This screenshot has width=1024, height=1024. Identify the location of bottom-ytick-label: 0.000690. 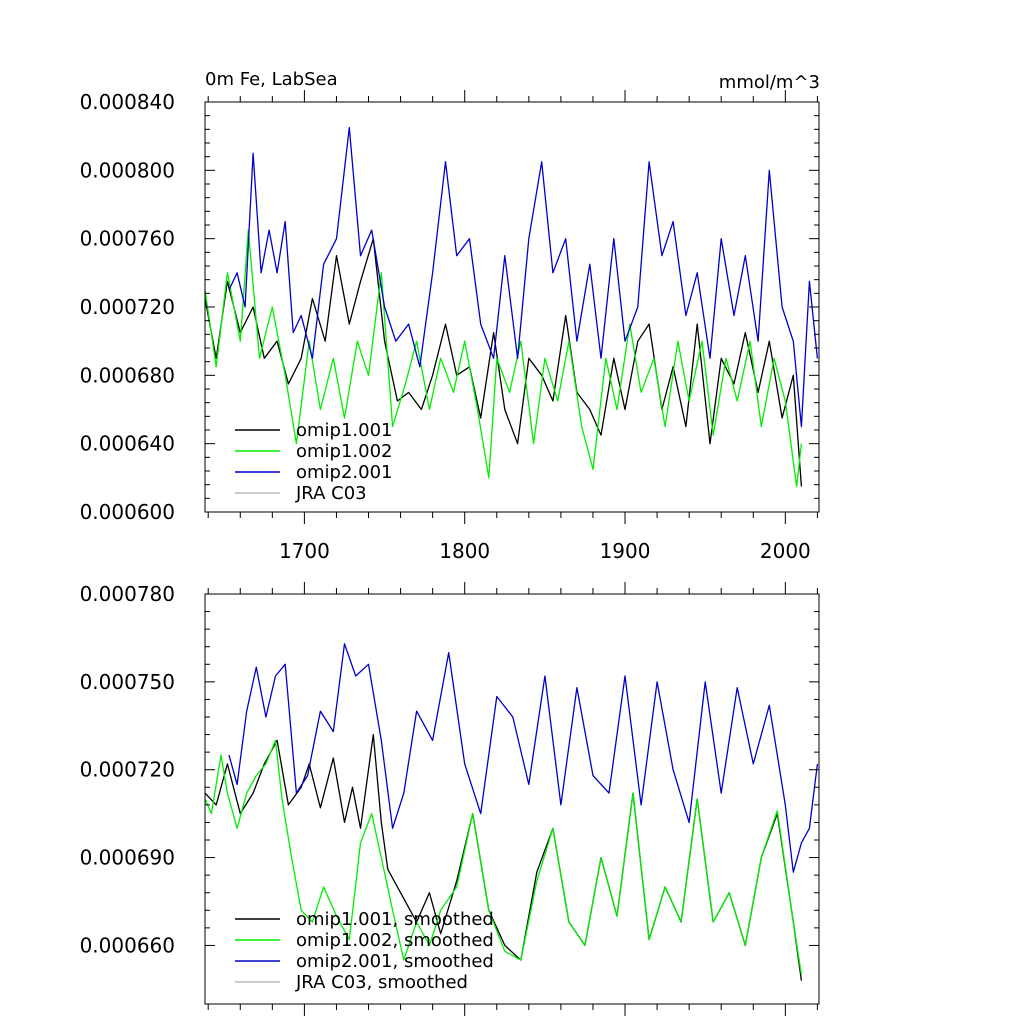
(127, 858).